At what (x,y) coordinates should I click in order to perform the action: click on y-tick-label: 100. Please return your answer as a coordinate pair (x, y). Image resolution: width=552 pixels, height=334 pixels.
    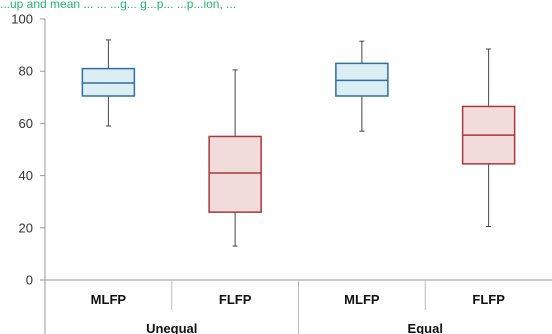
    Looking at the image, I should click on (22, 19).